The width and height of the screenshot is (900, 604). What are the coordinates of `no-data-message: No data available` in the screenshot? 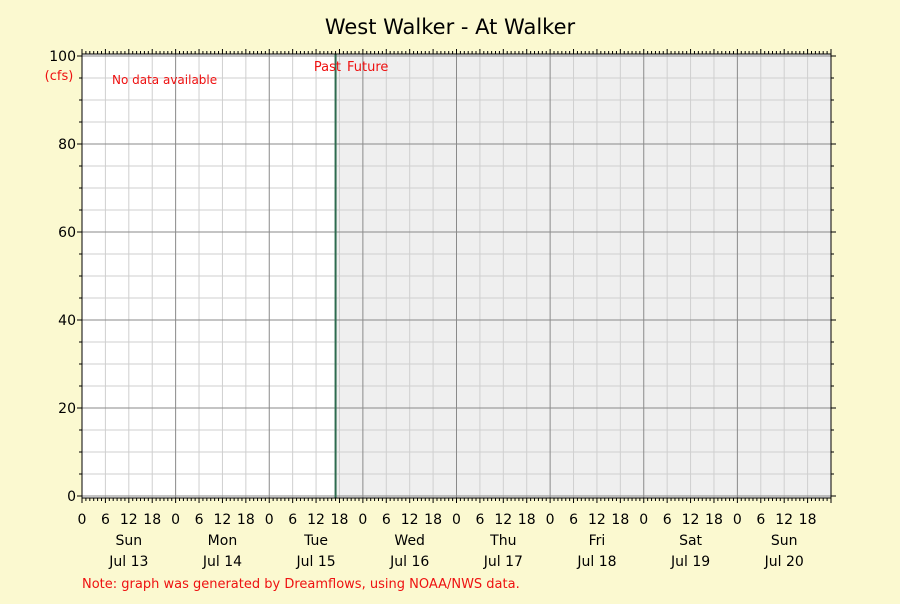 It's located at (164, 80).